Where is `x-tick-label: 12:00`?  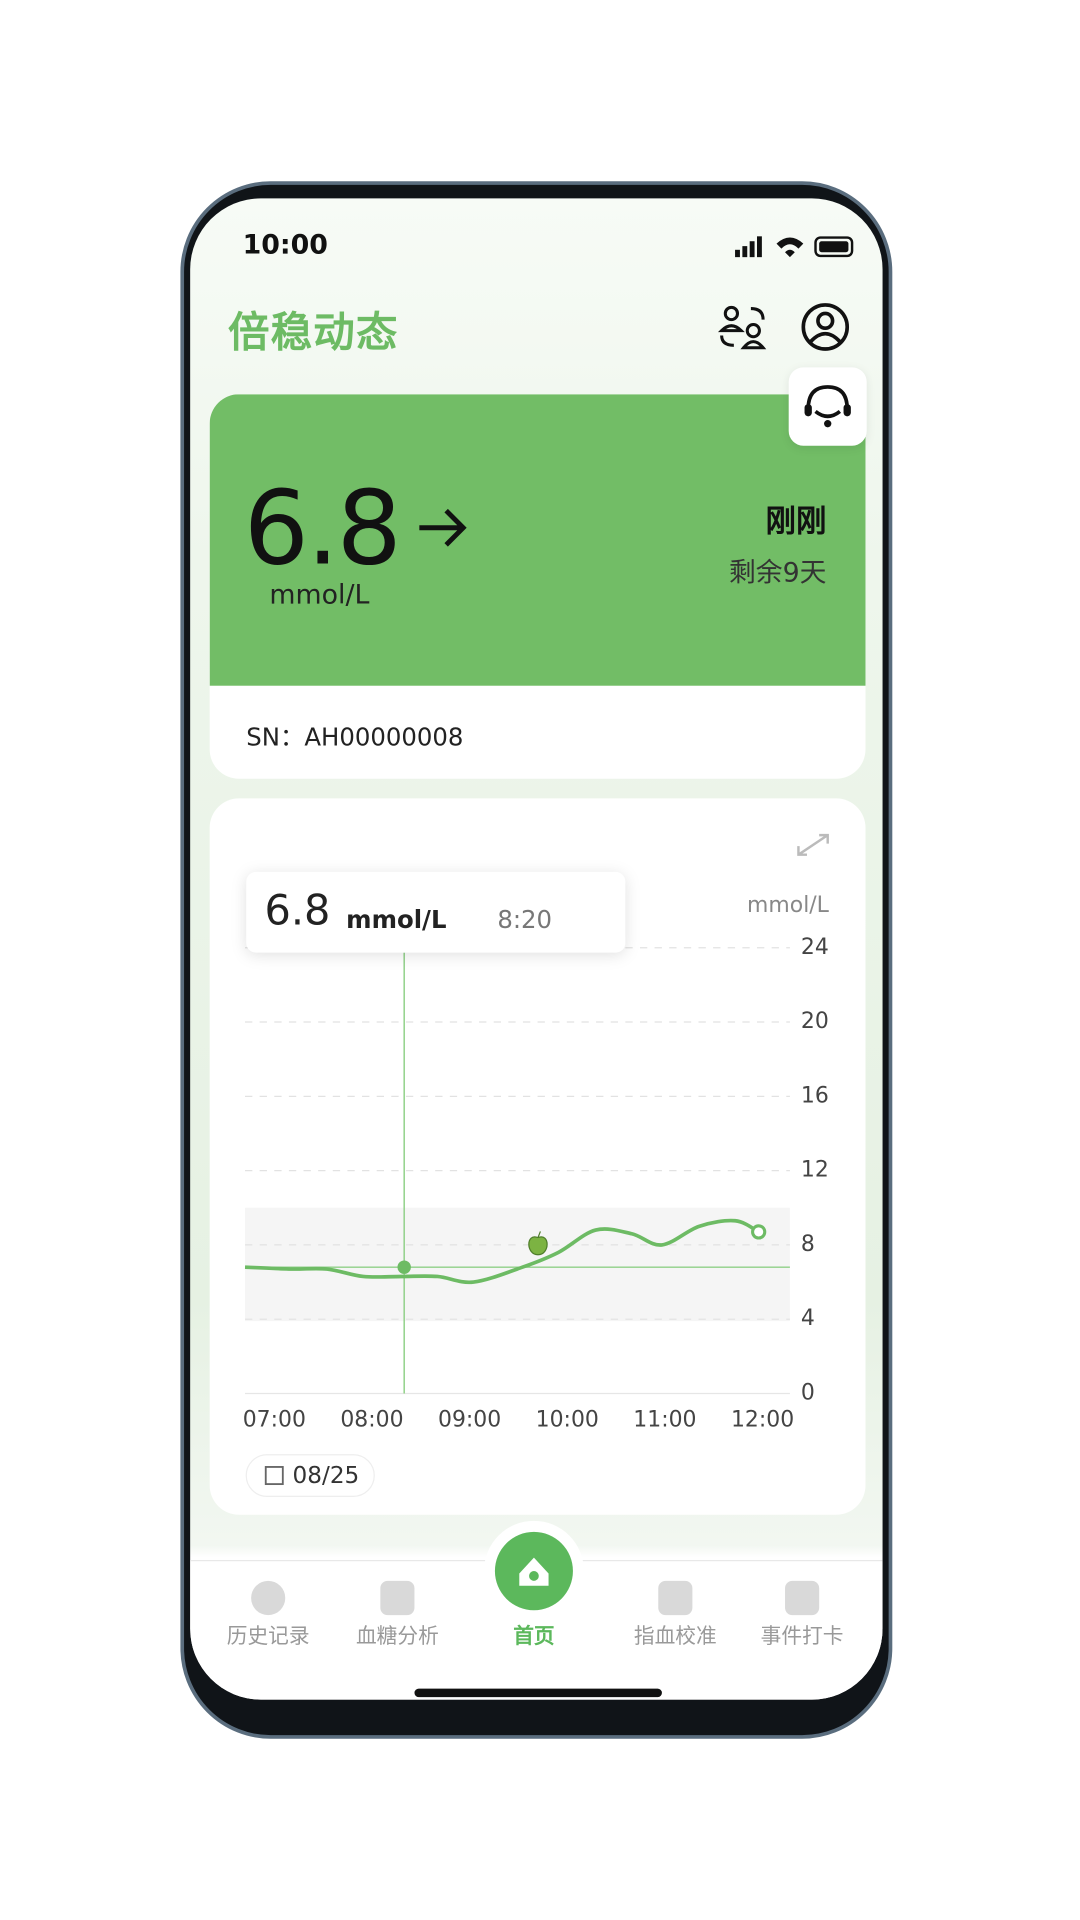
x-tick-label: 12:00 is located at coordinates (762, 1419).